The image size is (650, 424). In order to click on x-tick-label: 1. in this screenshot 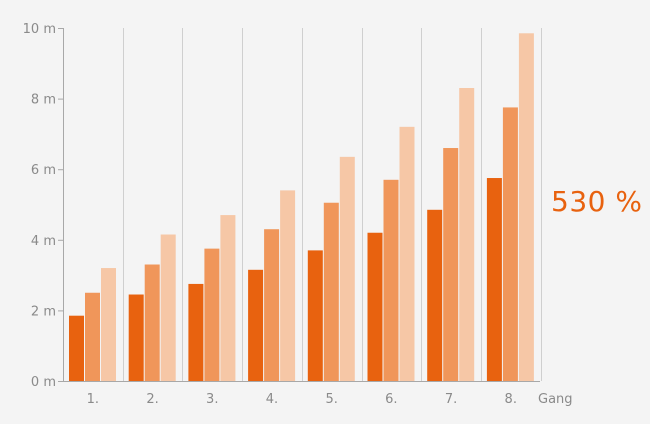, I will do `click(93, 399)`.